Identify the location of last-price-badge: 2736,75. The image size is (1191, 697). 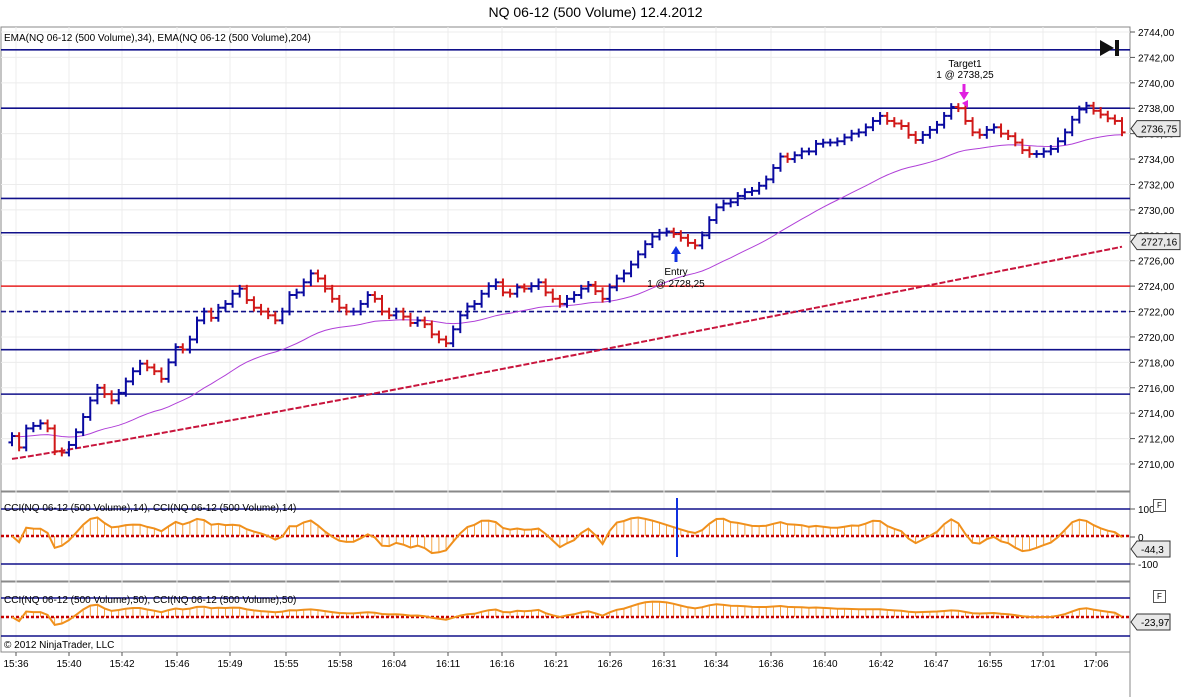
(1155, 129).